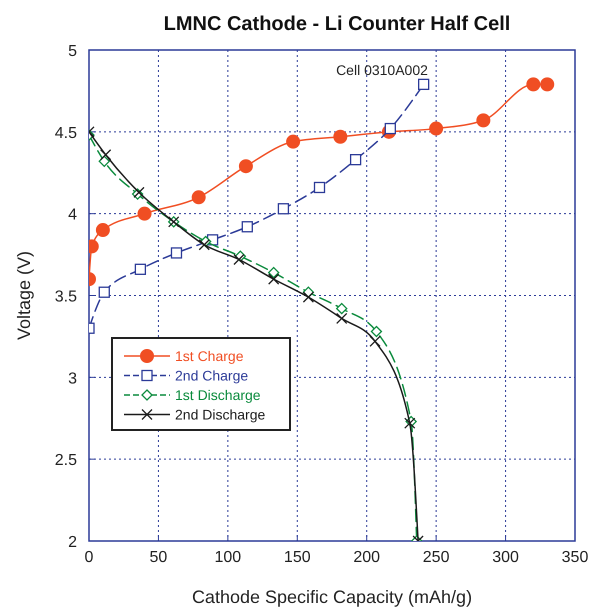  I want to click on x-tick-label: 100, so click(228, 557).